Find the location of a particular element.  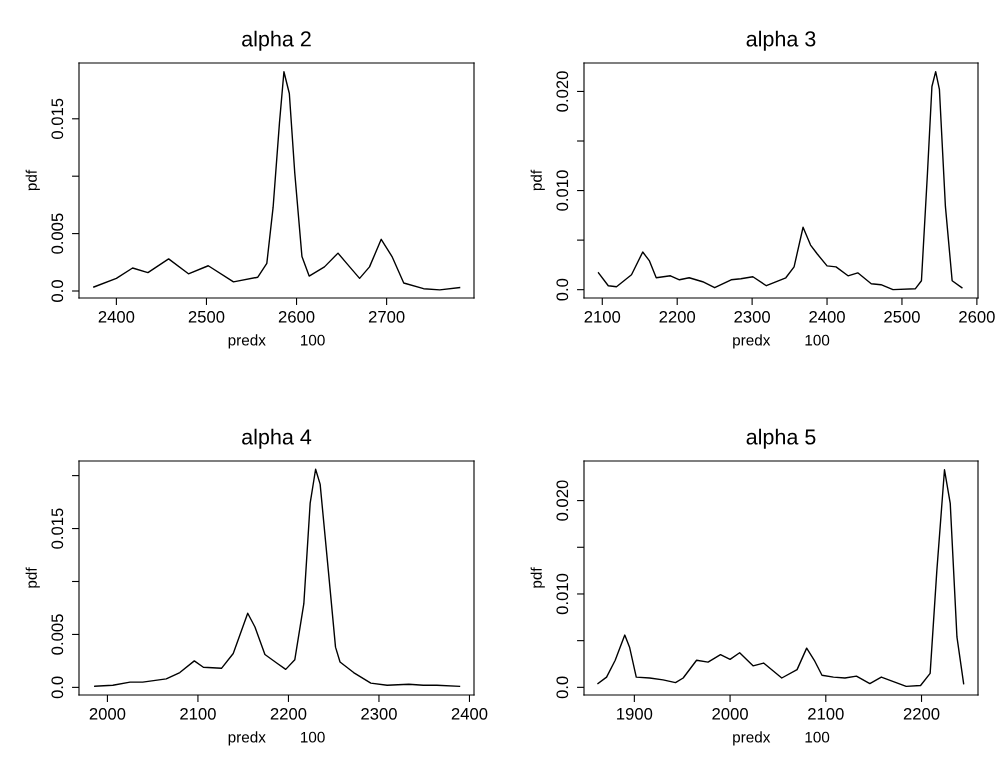

chart-title: alpha 5 is located at coordinates (781, 438).